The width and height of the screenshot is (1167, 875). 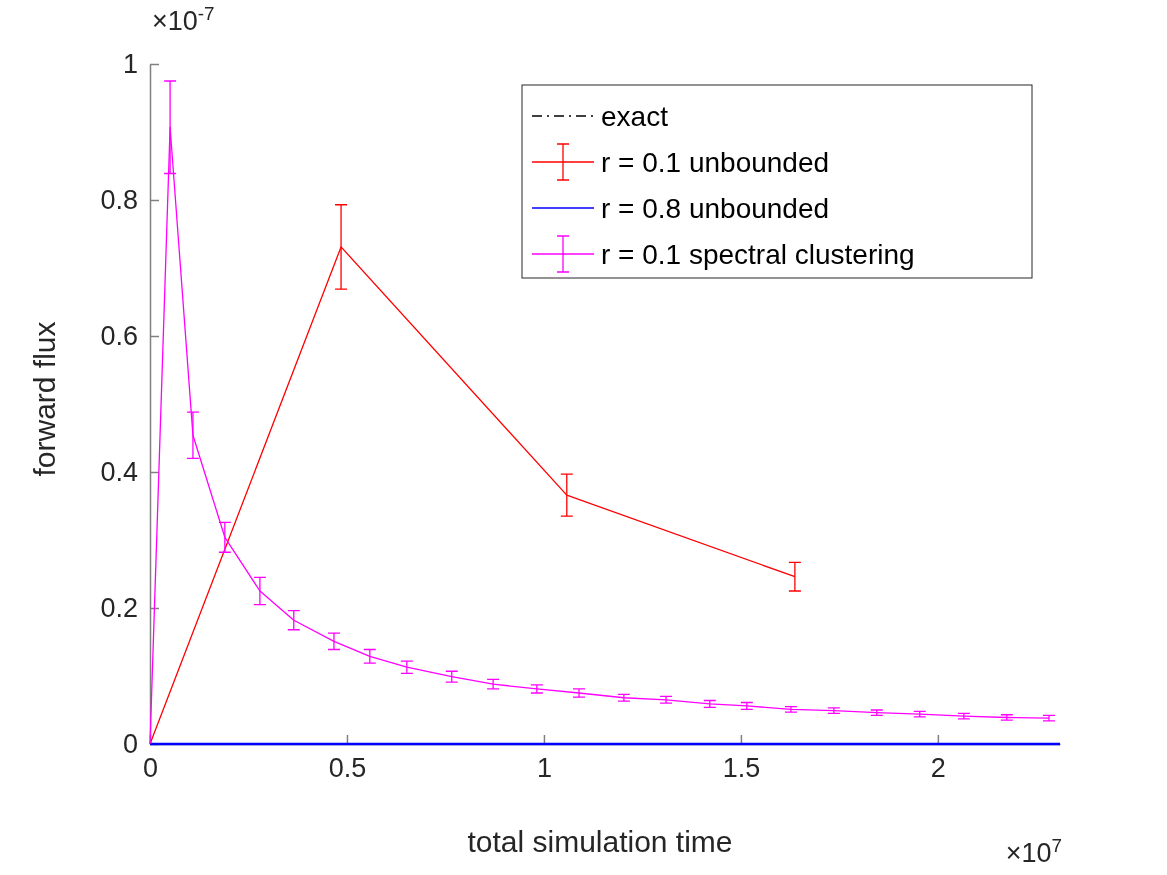 I want to click on legend-label: exact, so click(x=635, y=116).